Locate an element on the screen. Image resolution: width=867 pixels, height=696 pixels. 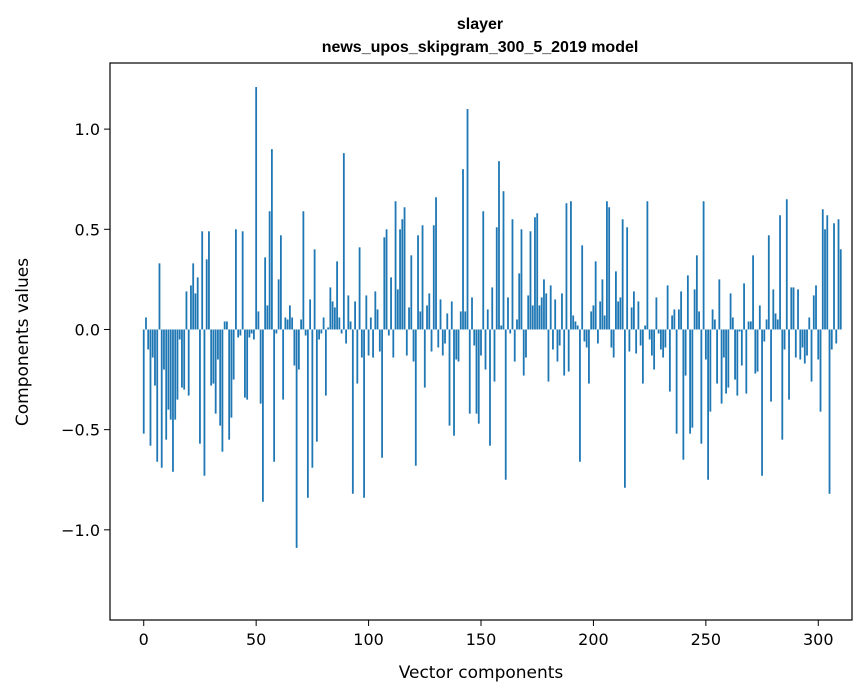
x-tick-label: 300 is located at coordinates (818, 639).